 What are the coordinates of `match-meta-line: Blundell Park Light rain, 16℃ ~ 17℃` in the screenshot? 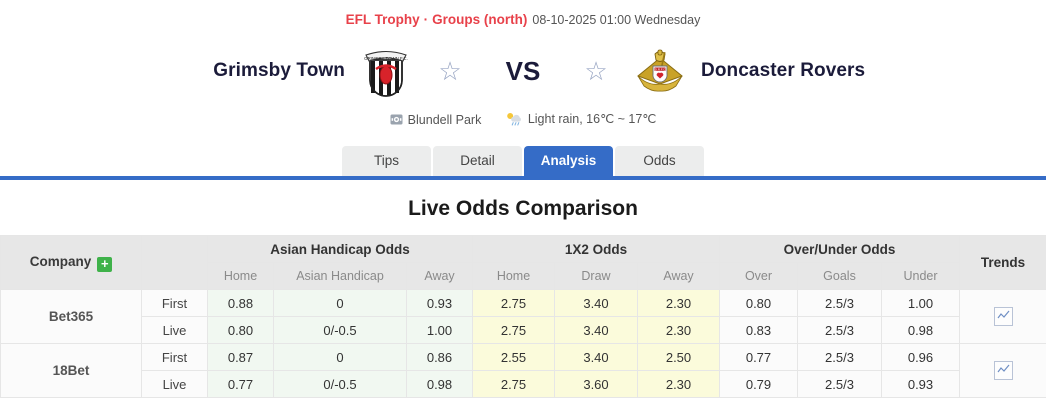 It's located at (523, 120).